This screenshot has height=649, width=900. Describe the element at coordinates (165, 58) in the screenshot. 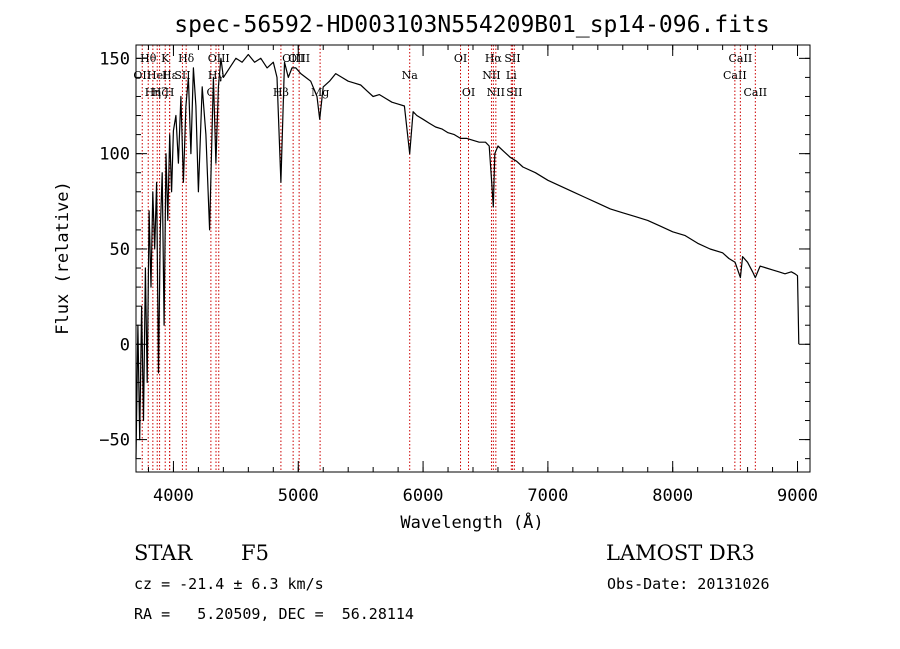

I see `line-label-5: K` at that location.